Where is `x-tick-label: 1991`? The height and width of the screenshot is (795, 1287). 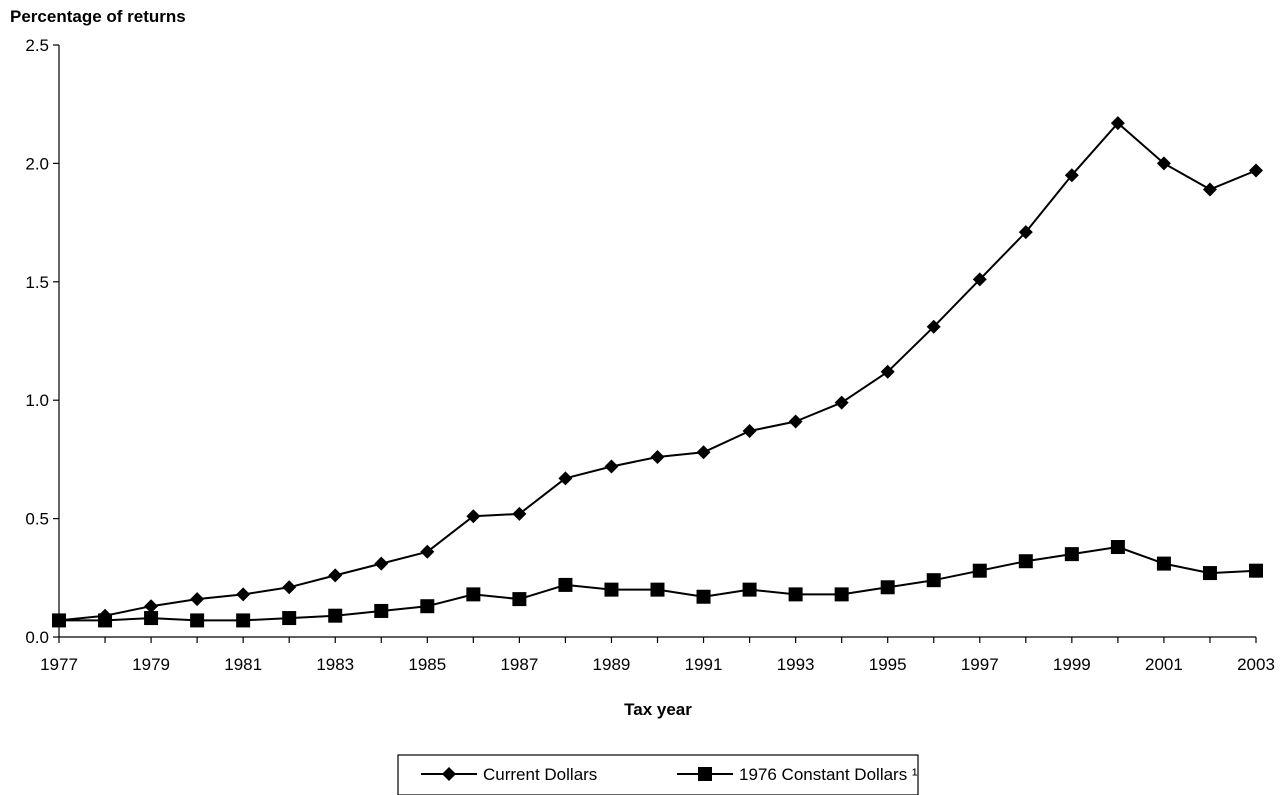 x-tick-label: 1991 is located at coordinates (704, 664).